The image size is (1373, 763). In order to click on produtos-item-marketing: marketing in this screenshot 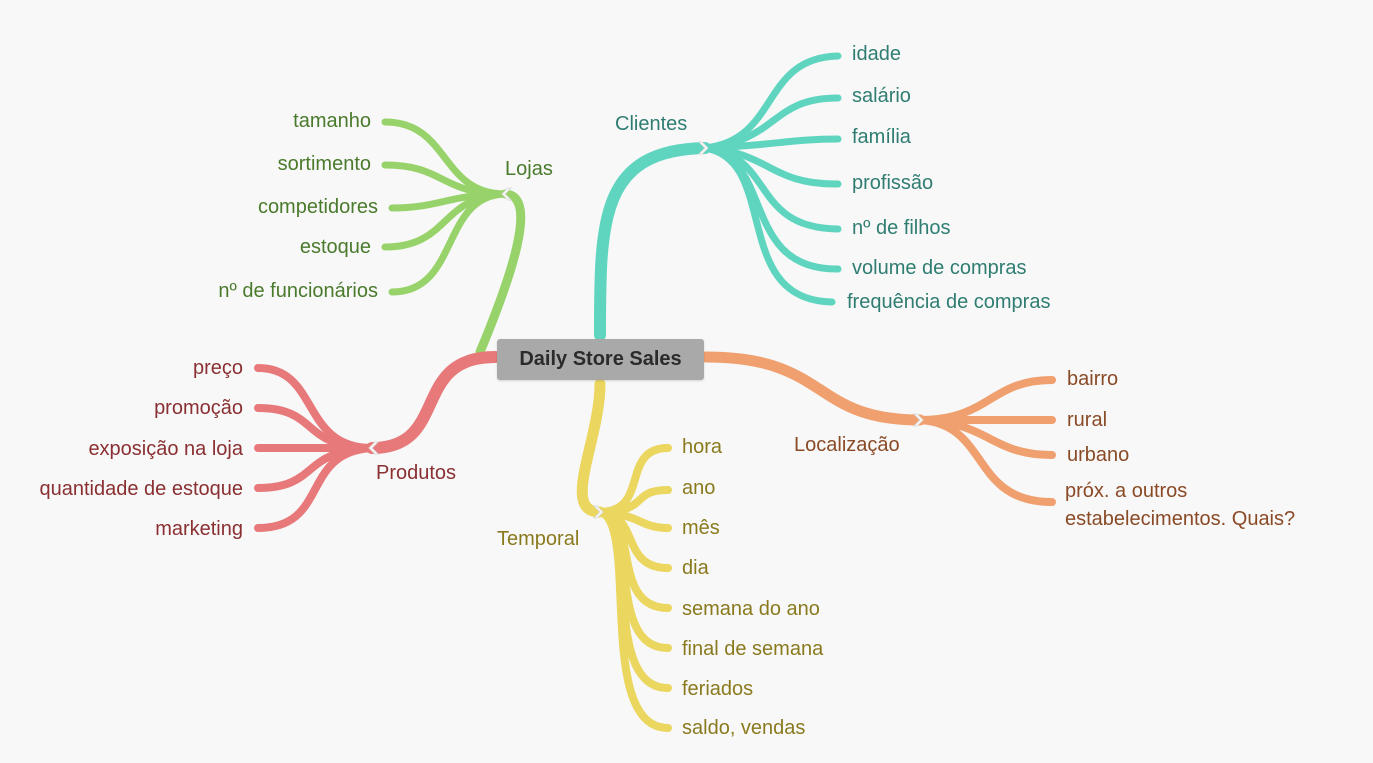, I will do `click(199, 529)`.